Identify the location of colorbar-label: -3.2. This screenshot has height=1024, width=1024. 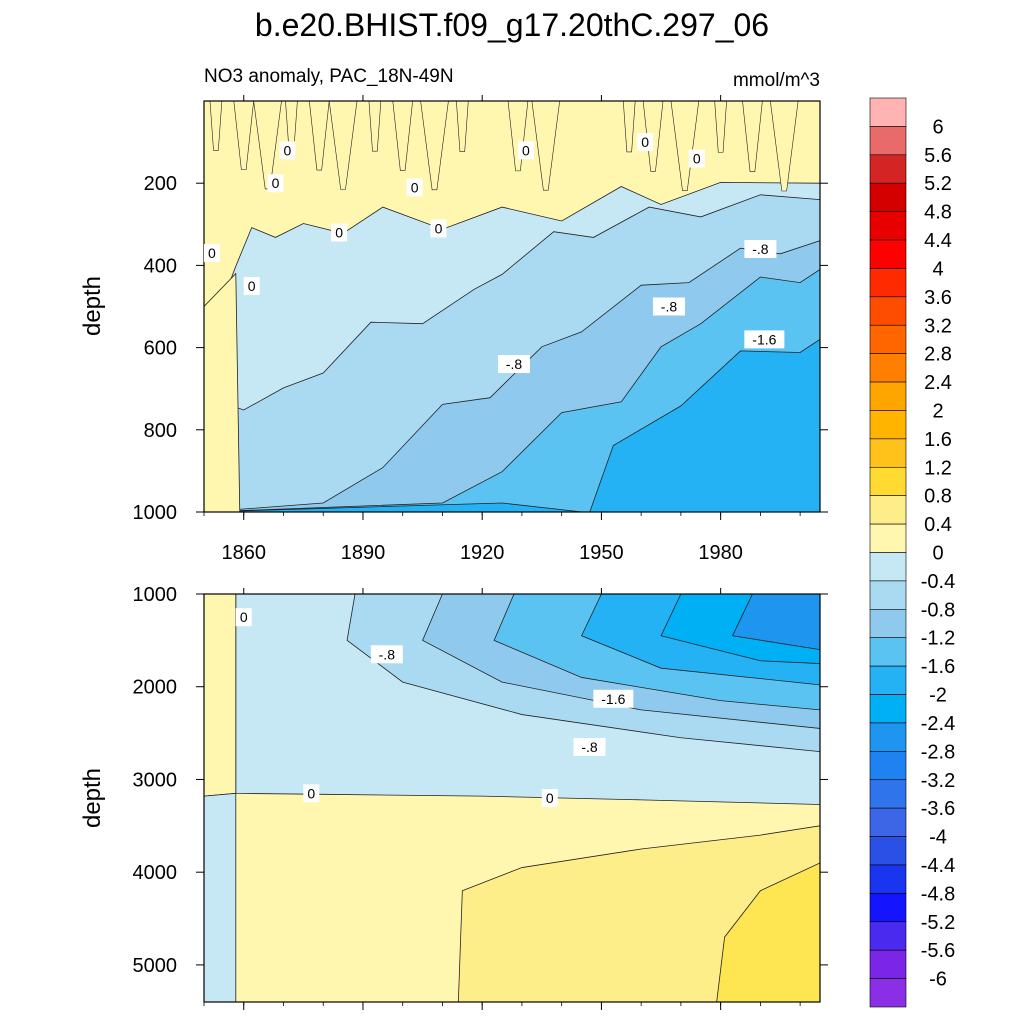
(938, 781).